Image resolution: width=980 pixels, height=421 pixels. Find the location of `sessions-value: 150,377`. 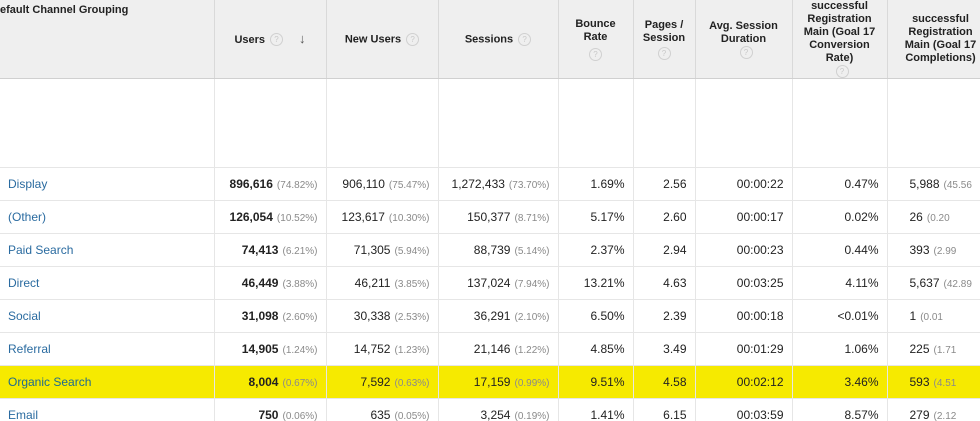

sessions-value: 150,377 is located at coordinates (489, 217).